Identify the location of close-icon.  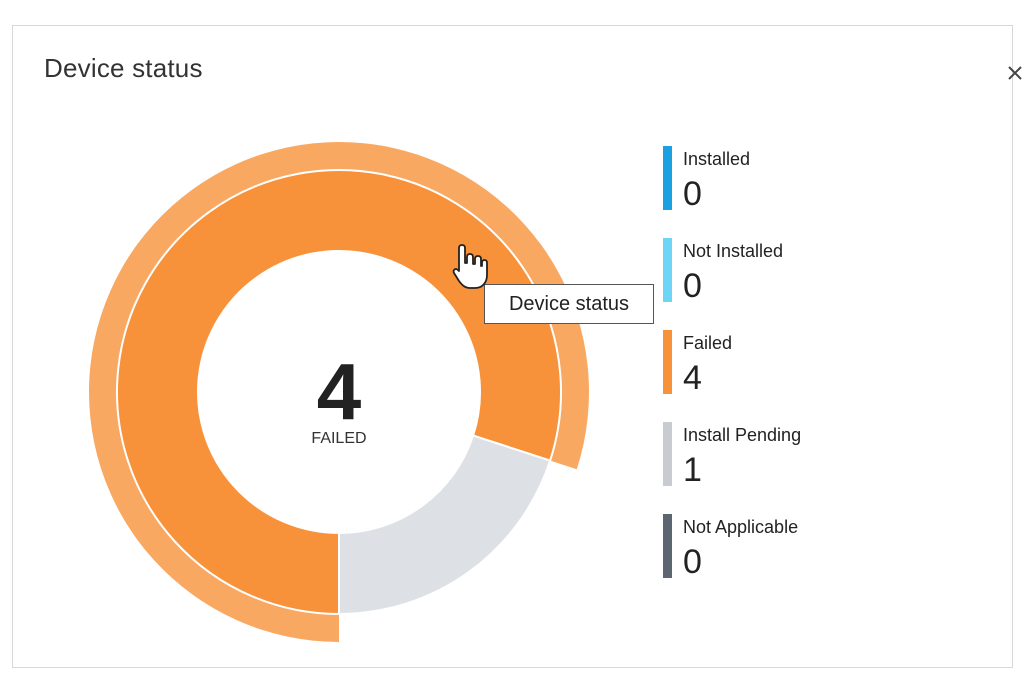
(1014, 72).